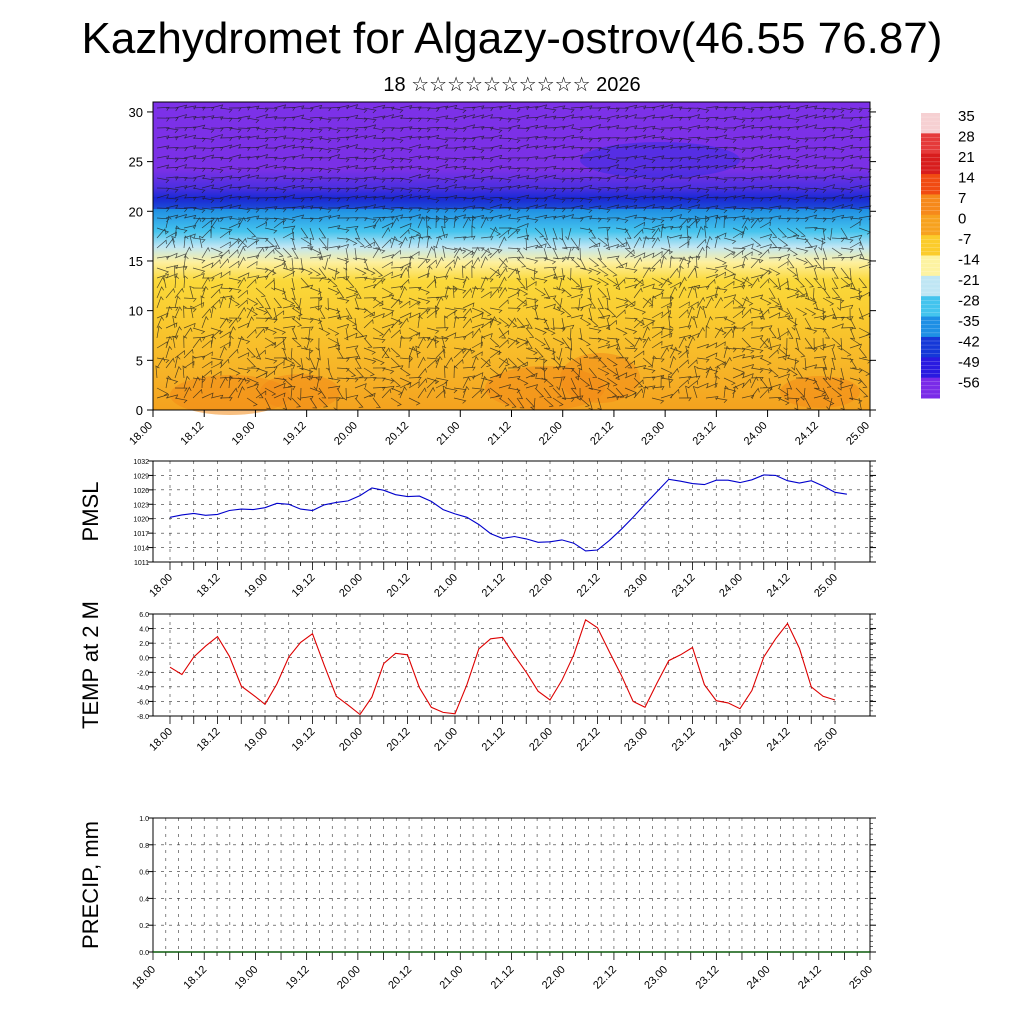 The width and height of the screenshot is (1024, 1024). I want to click on jet-core, so click(660, 160).